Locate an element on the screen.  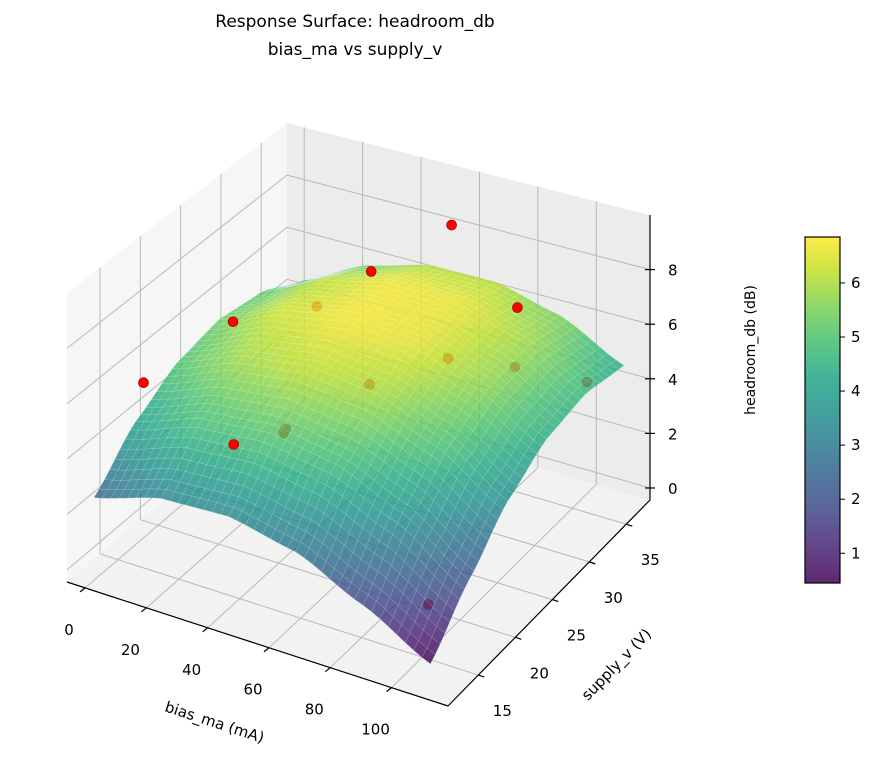
z-tick-label: 2 is located at coordinates (673, 434).